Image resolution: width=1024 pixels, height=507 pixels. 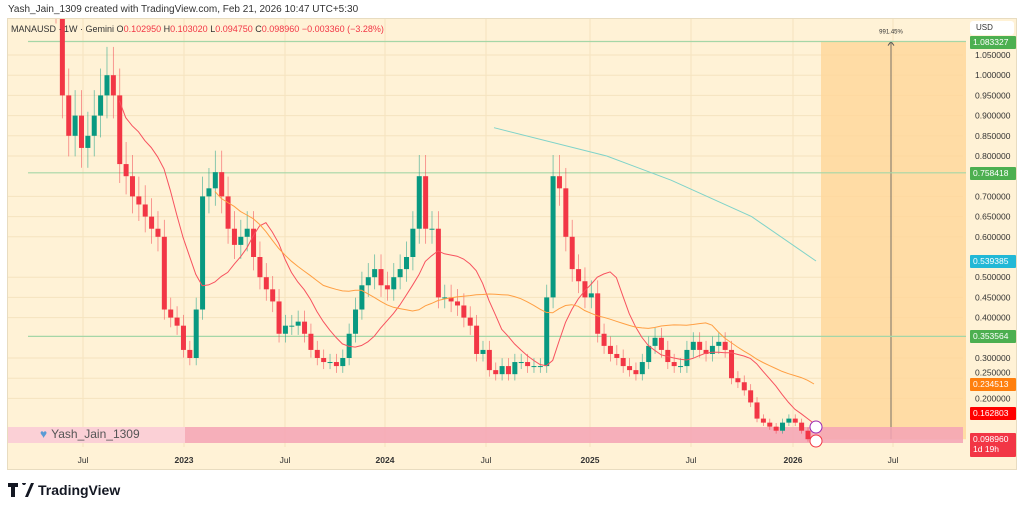 I want to click on open-value: 0.102950, so click(x=142, y=29).